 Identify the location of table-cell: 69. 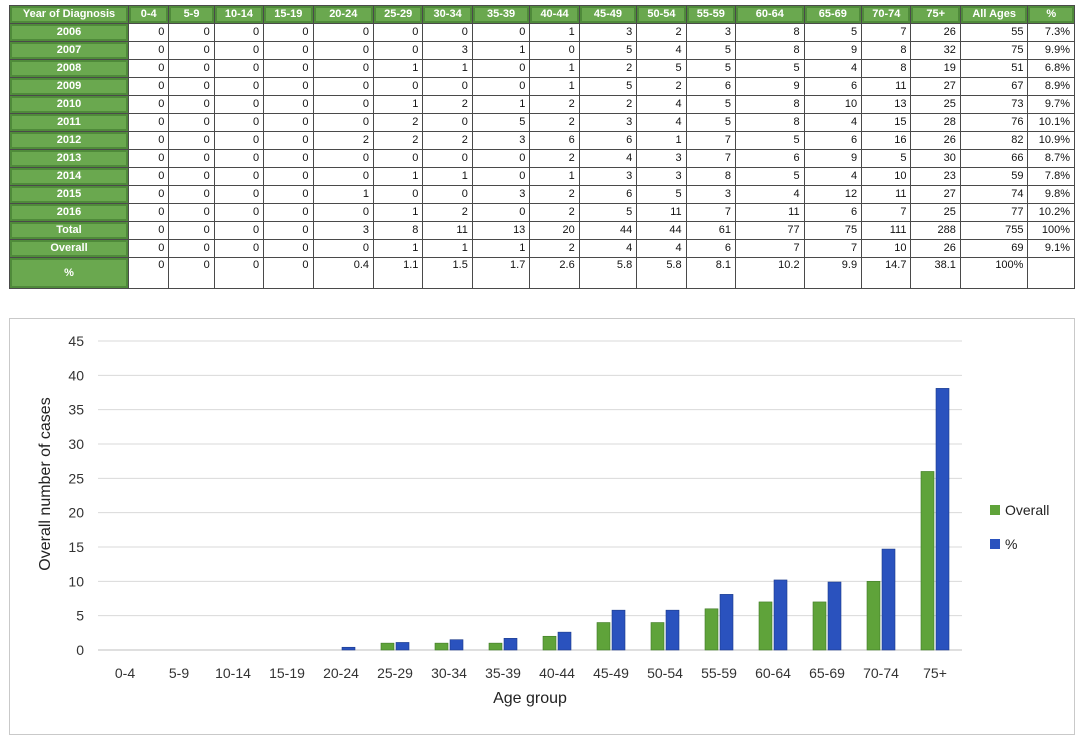
(994, 248).